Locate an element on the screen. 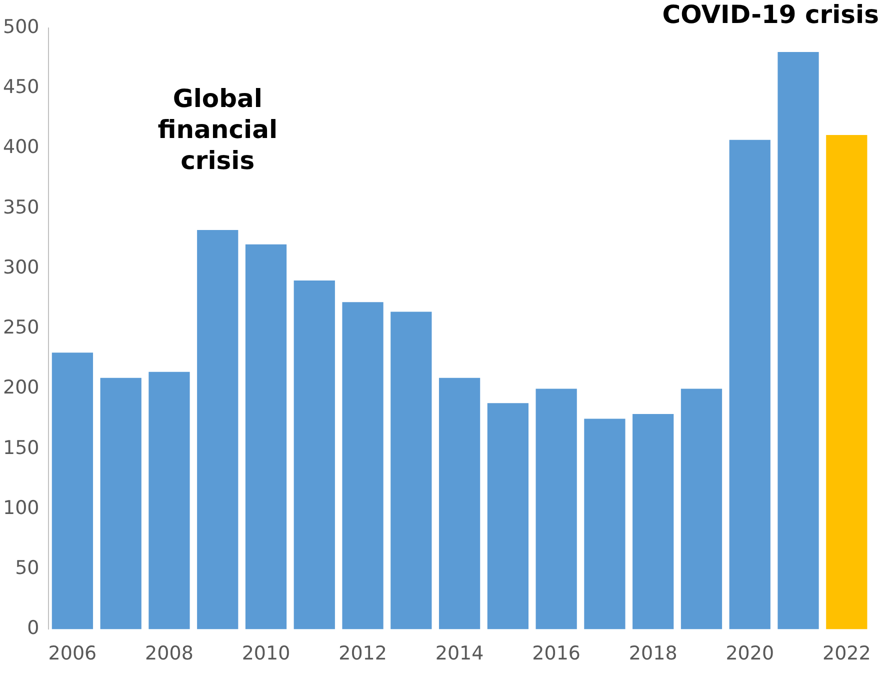 The image size is (885, 684). y-tick-label: 250 is located at coordinates (21, 327).